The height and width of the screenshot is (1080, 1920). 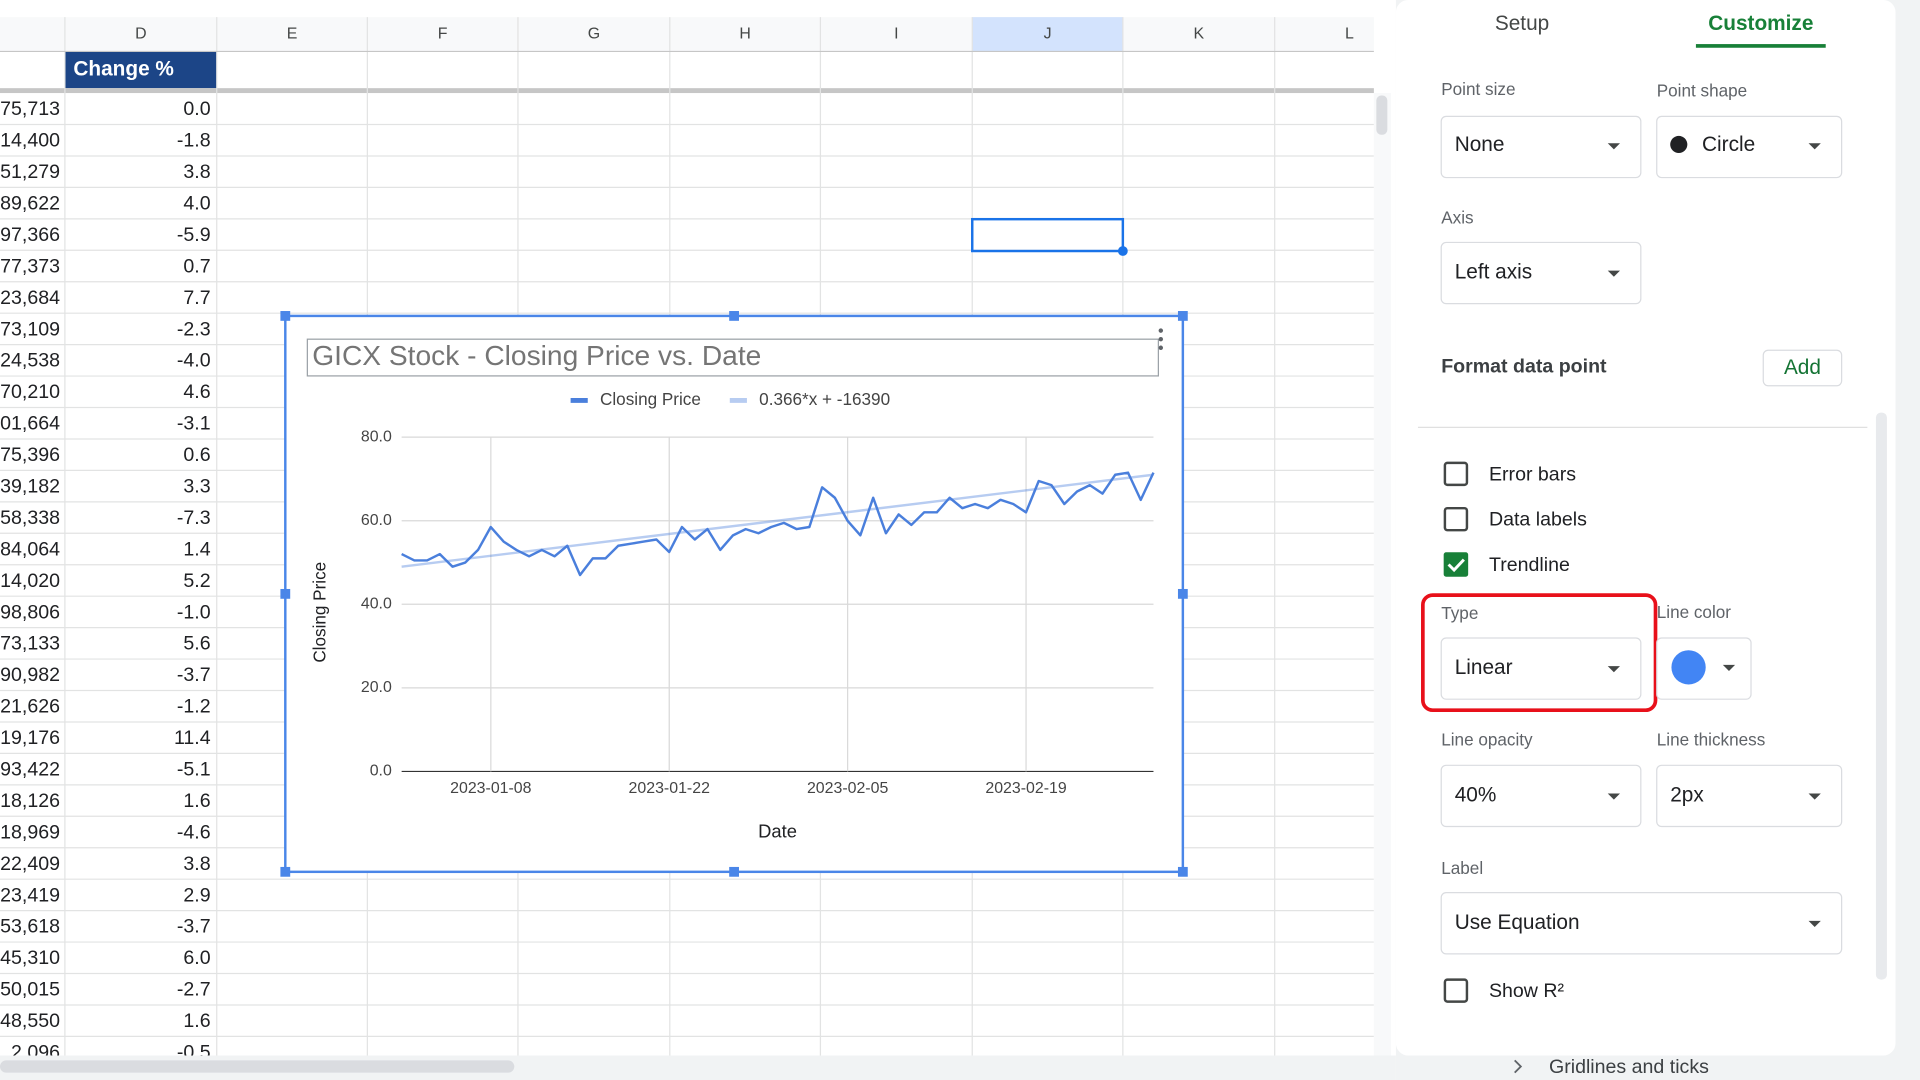 What do you see at coordinates (1382, 115) in the screenshot?
I see `v-scroll-thumb` at bounding box center [1382, 115].